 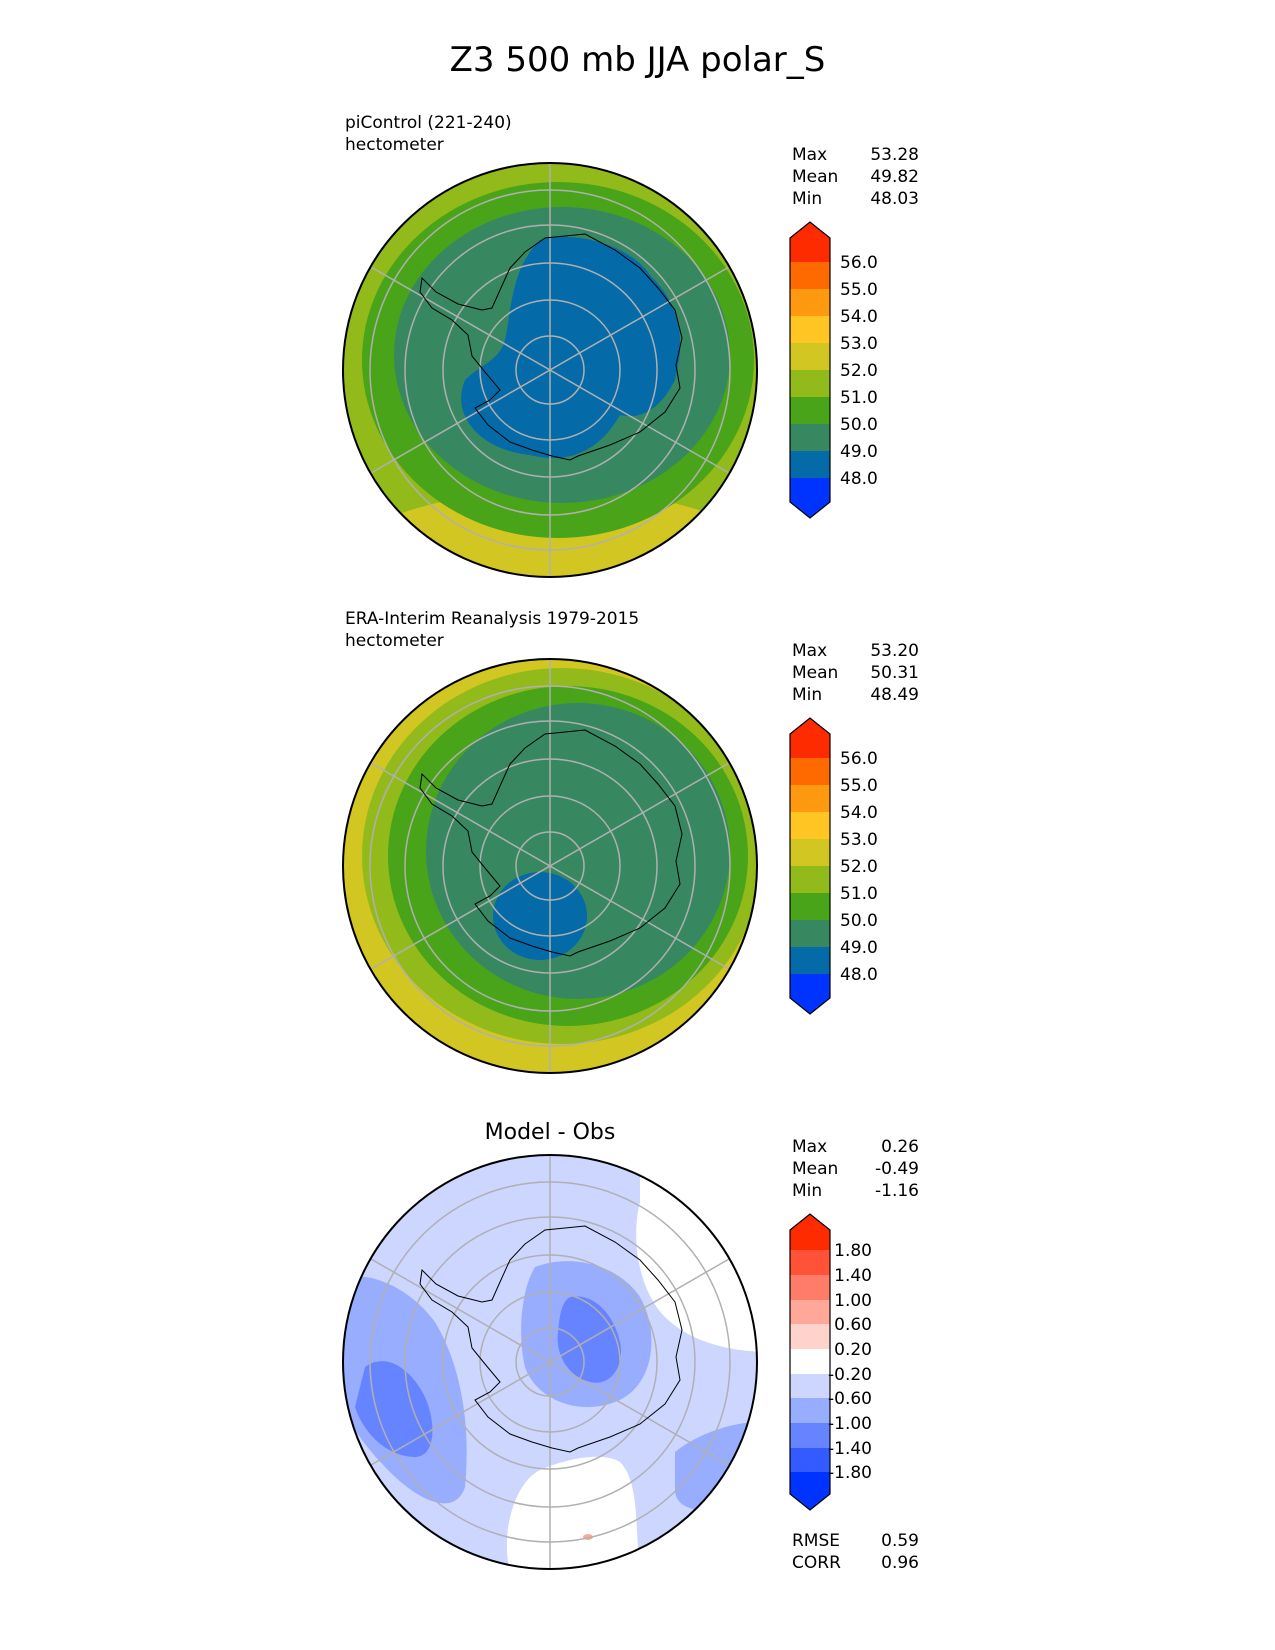 What do you see at coordinates (855, 155) in the screenshot?
I see `stat-row: Max 53.28` at bounding box center [855, 155].